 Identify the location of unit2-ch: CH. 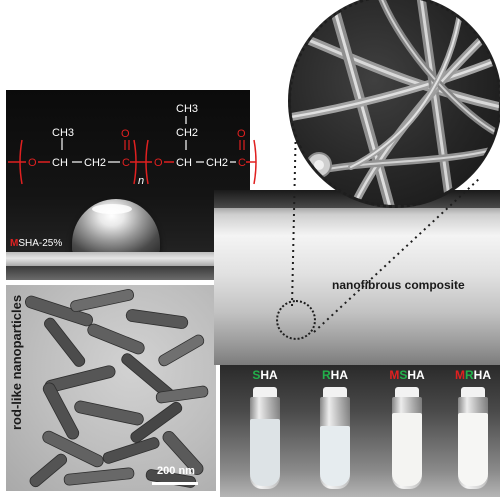
(184, 163).